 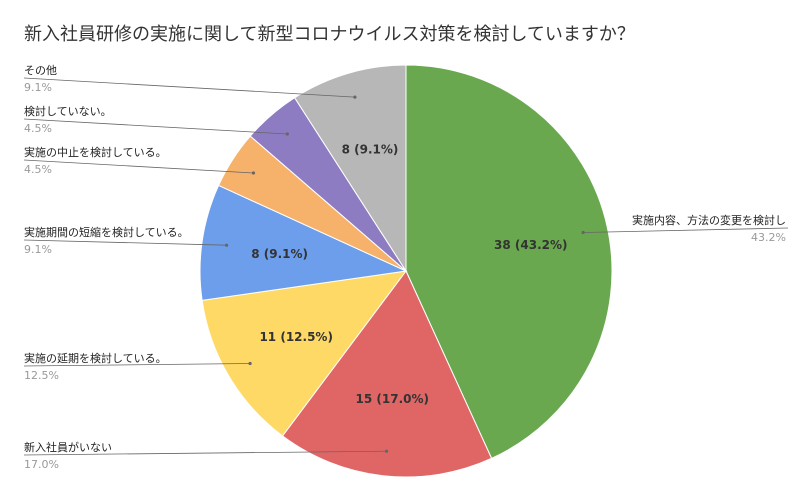 What do you see at coordinates (279, 254) in the screenshot?
I see `slice-value-label-3: 8 (9.1%)` at bounding box center [279, 254].